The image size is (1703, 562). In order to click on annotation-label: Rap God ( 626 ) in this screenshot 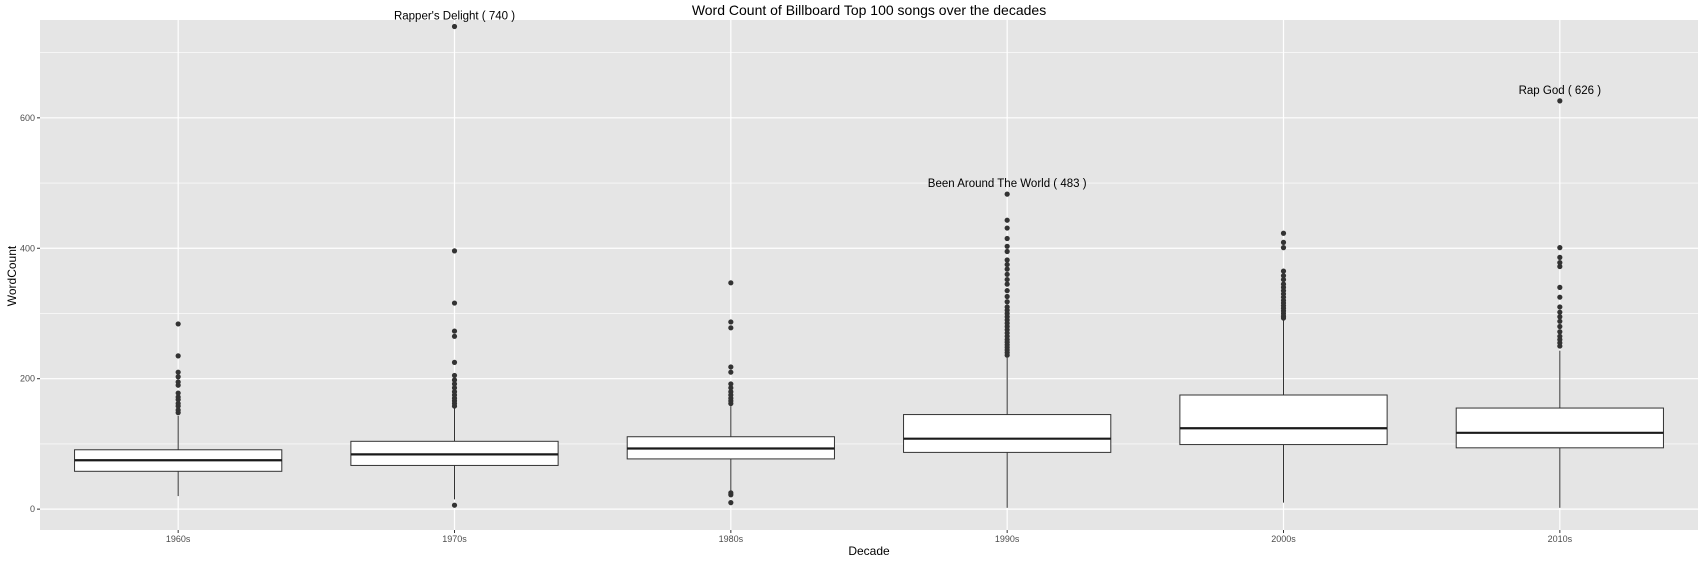, I will do `click(1560, 91)`.